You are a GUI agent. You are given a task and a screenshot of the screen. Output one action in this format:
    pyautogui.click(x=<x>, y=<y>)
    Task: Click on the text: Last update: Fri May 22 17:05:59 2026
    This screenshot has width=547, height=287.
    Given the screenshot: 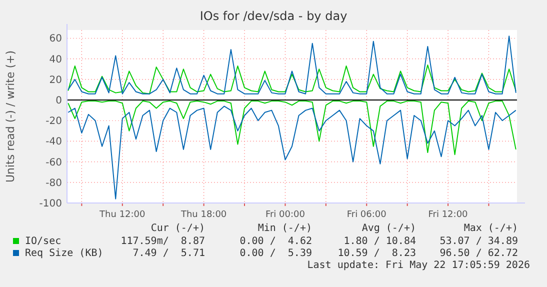 What is the action you would take?
    pyautogui.click(x=418, y=265)
    